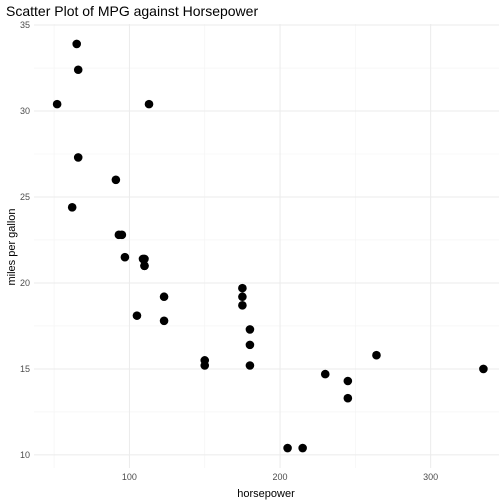 The height and width of the screenshot is (504, 504). Describe the element at coordinates (25, 25) in the screenshot. I see `y-tick-label: 35` at that location.